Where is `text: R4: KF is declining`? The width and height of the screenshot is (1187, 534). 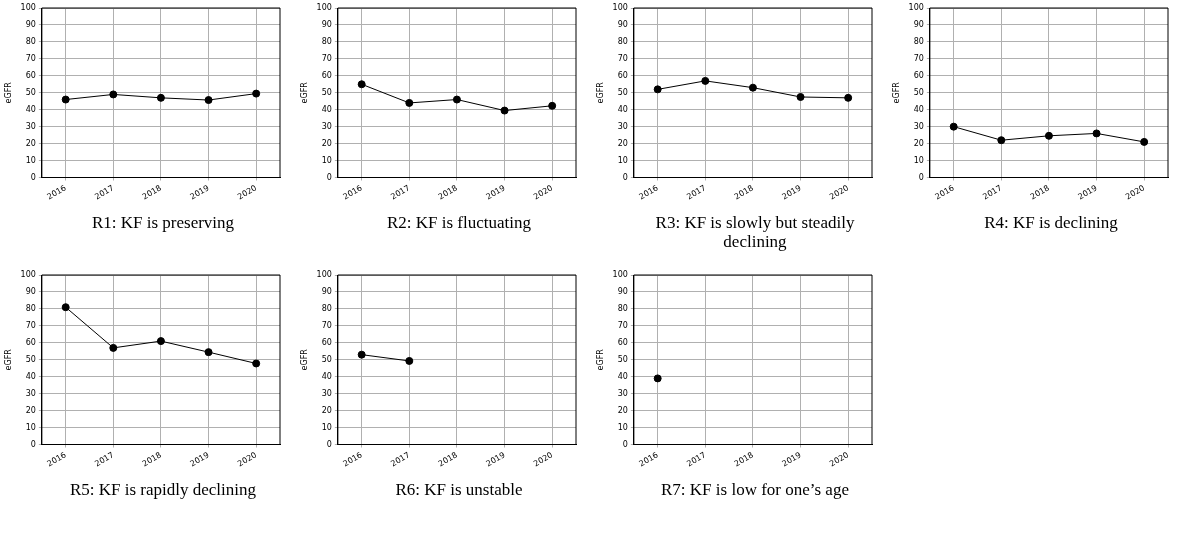 text: R4: KF is declining is located at coordinates (1051, 222).